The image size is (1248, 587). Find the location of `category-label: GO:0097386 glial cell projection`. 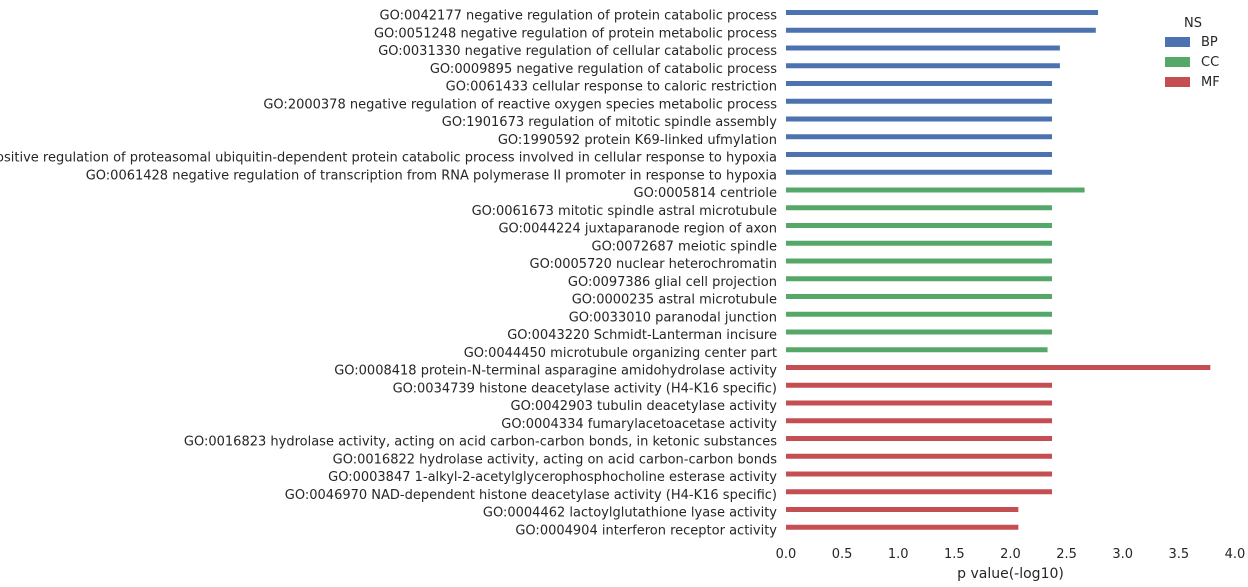

category-label: GO:0097386 glial cell projection is located at coordinates (672, 282).